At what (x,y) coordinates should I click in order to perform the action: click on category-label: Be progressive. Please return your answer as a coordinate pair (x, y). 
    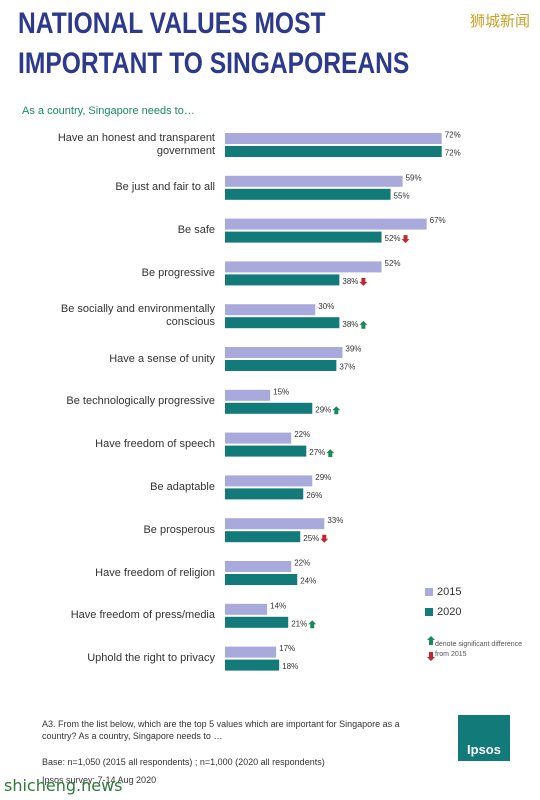
    Looking at the image, I should click on (178, 272).